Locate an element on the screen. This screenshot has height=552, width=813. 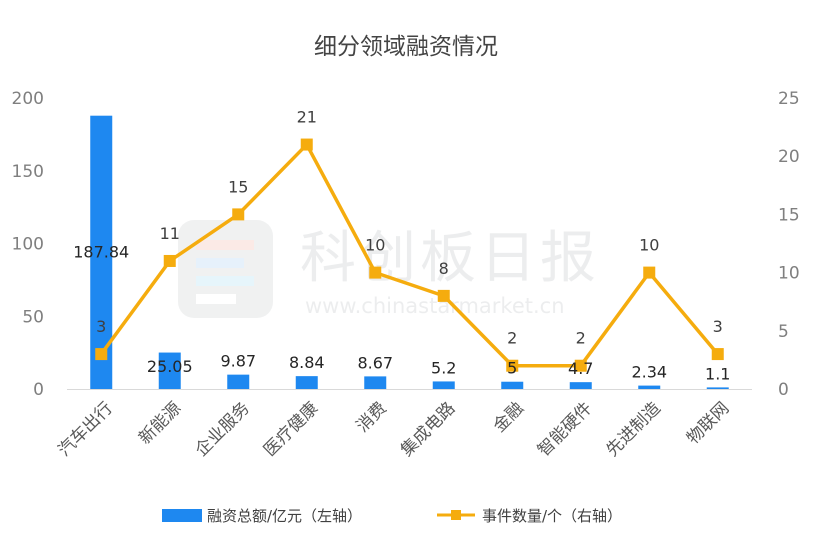
line-data-label: 15 is located at coordinates (238, 186).